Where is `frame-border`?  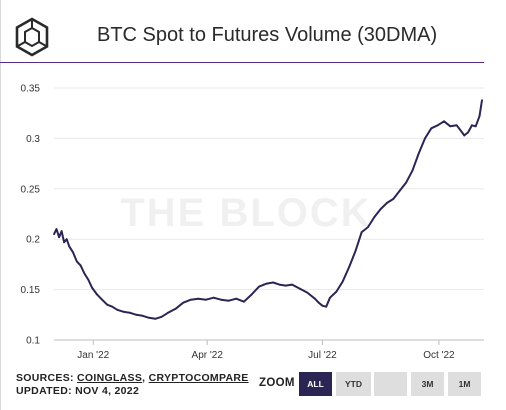 frame-border is located at coordinates (0, 205).